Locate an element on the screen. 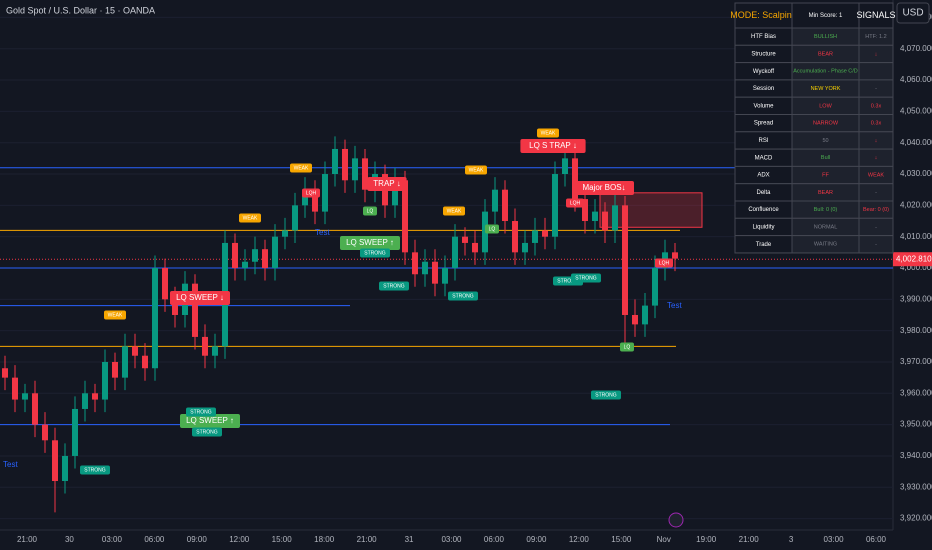 The height and width of the screenshot is (550, 932). x-tick-label: 12:00 is located at coordinates (579, 539).